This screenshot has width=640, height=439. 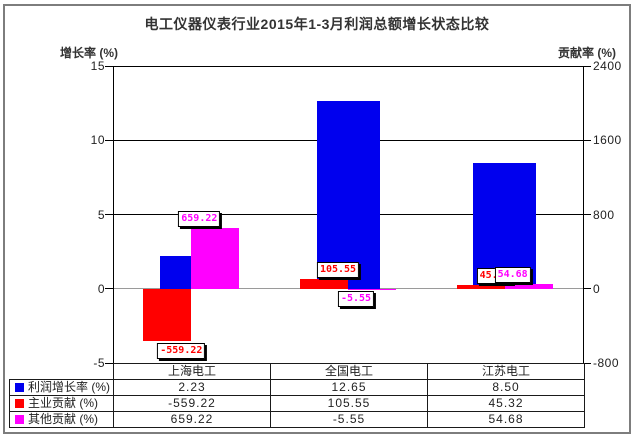 I want to click on right-axis-label: 贡献率 (%), so click(x=587, y=53).